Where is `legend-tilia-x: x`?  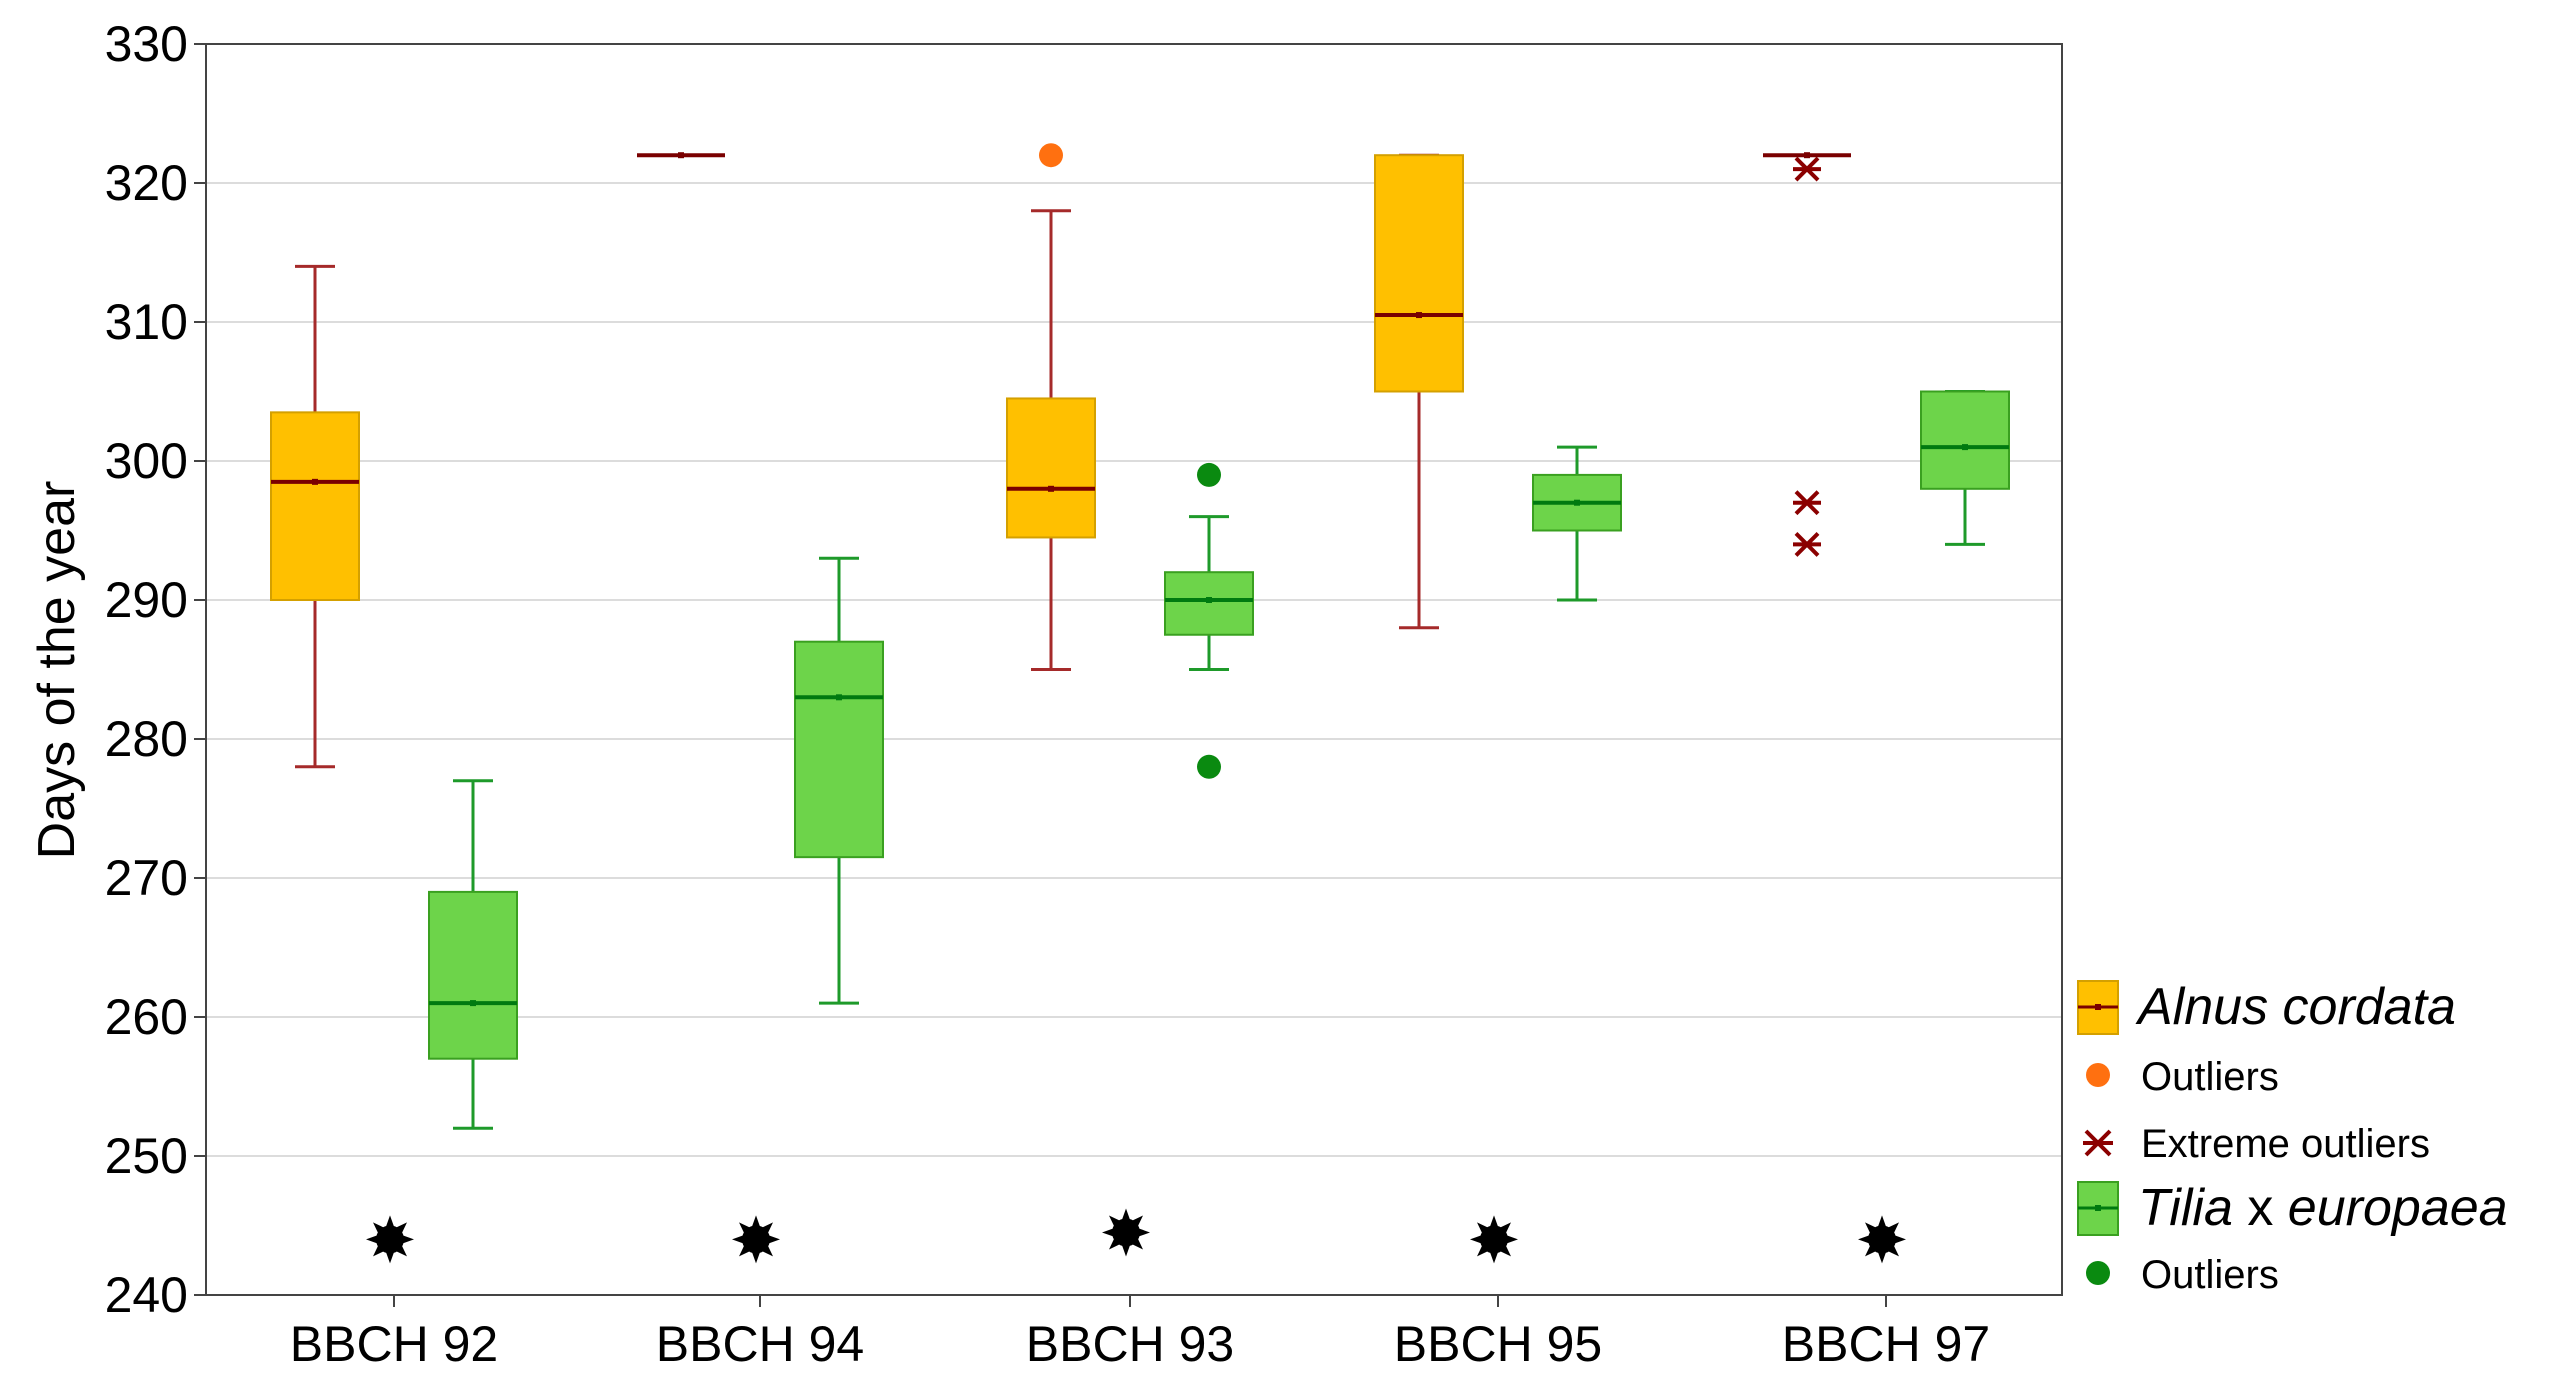
legend-tilia-x: x is located at coordinates (2260, 1208).